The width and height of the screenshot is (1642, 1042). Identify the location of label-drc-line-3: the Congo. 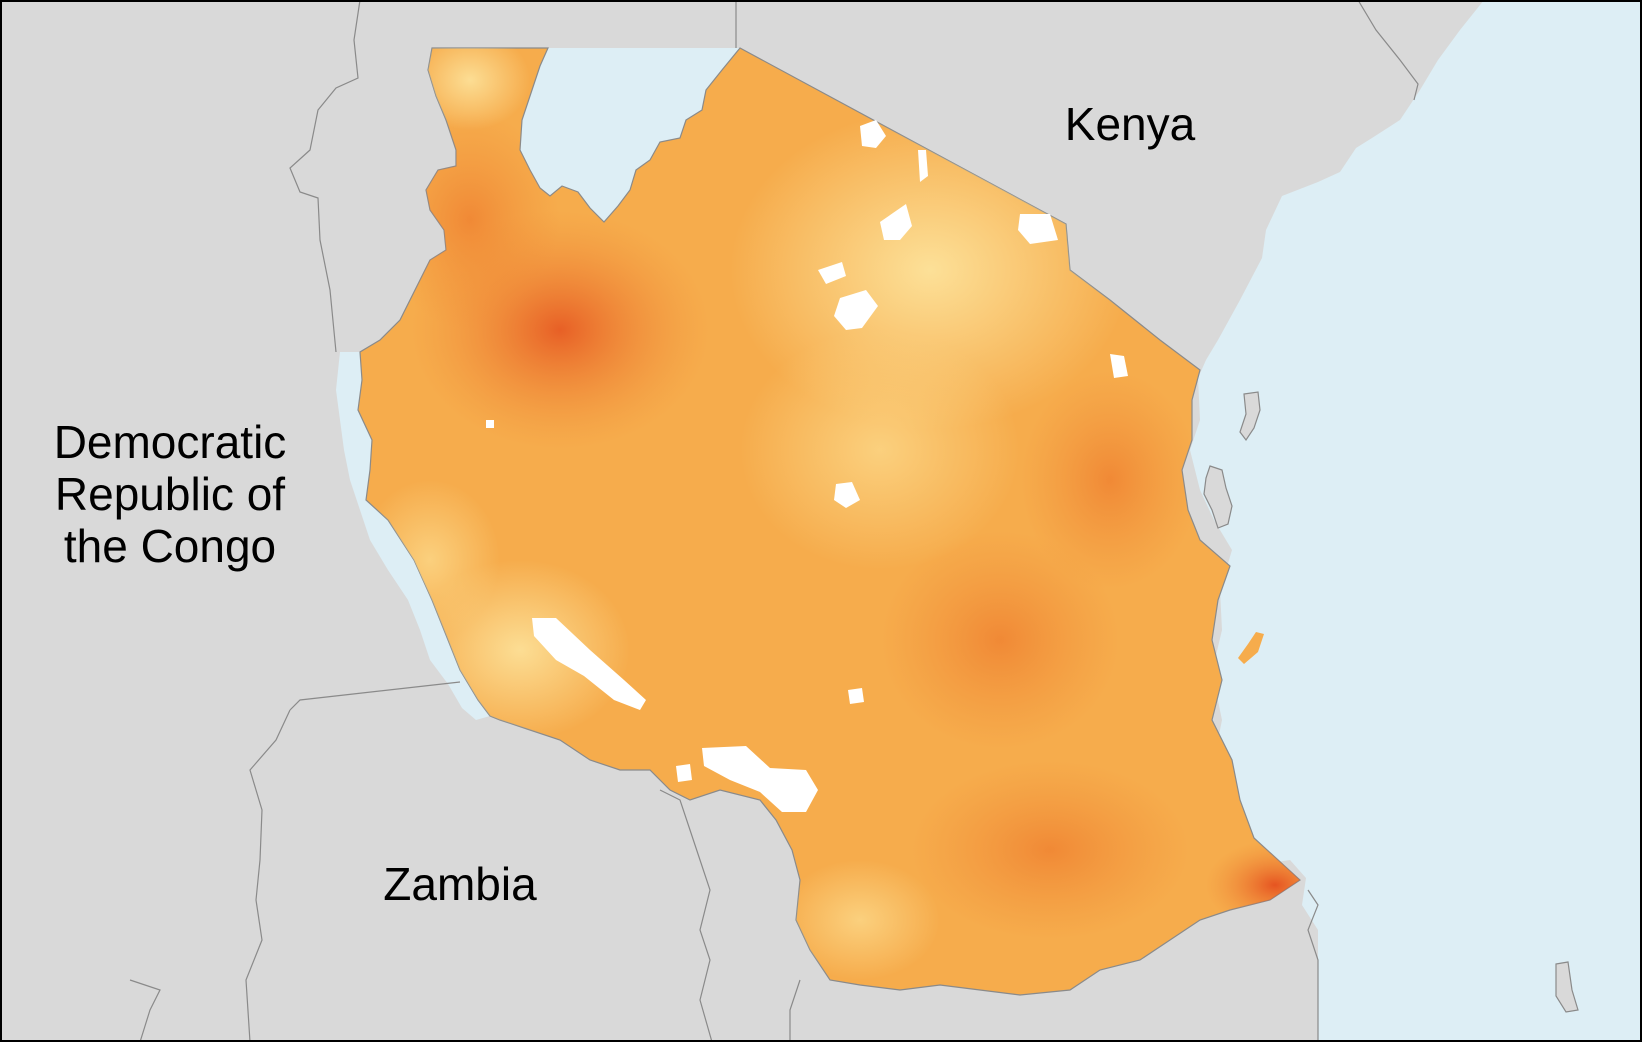
(170, 546).